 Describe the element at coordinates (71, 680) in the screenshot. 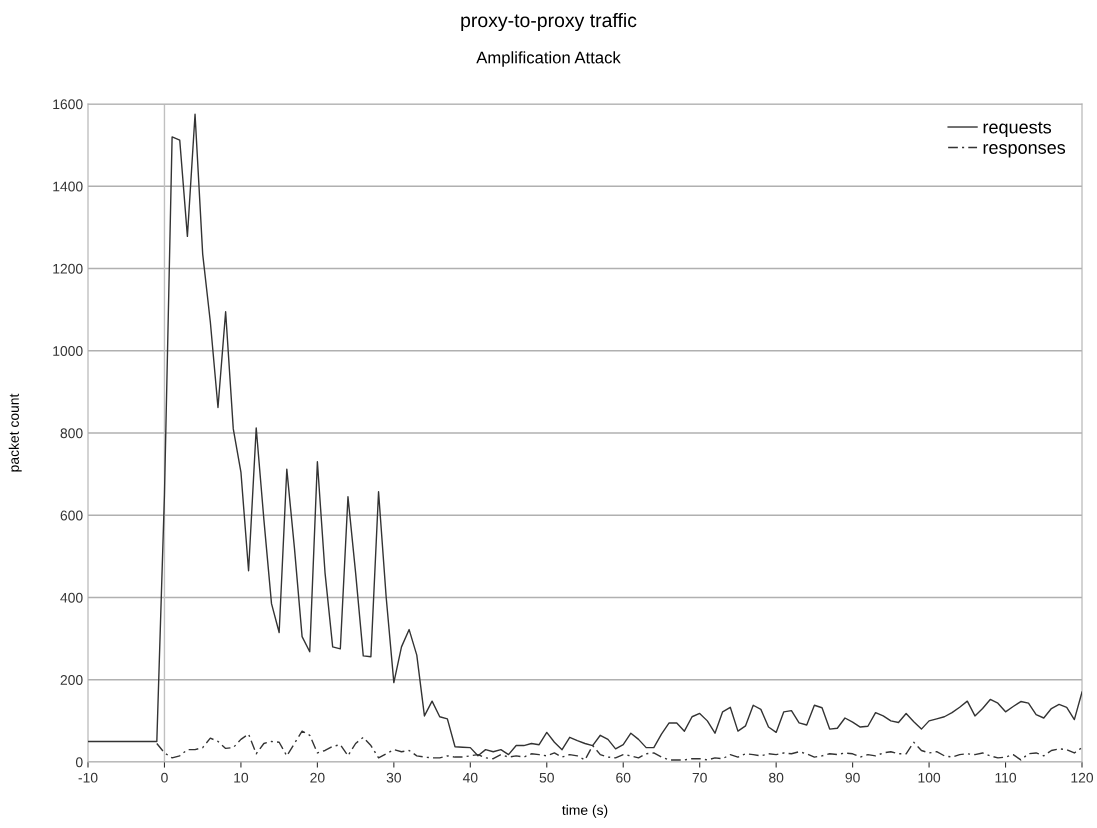

I see `y-tick-label: 200` at that location.